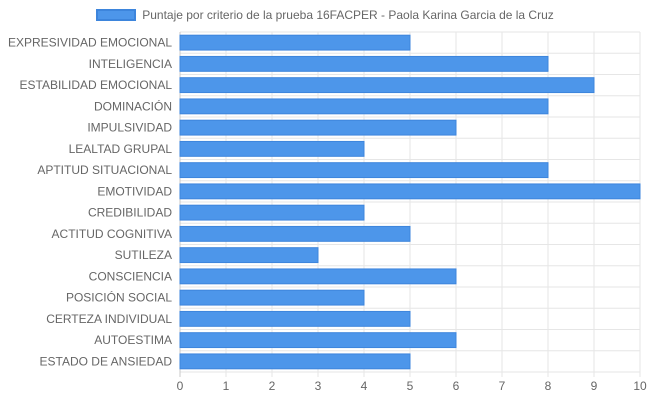 Image resolution: width=650 pixels, height=400 pixels. Describe the element at coordinates (272, 386) in the screenshot. I see `x-tick-label: 2` at that location.